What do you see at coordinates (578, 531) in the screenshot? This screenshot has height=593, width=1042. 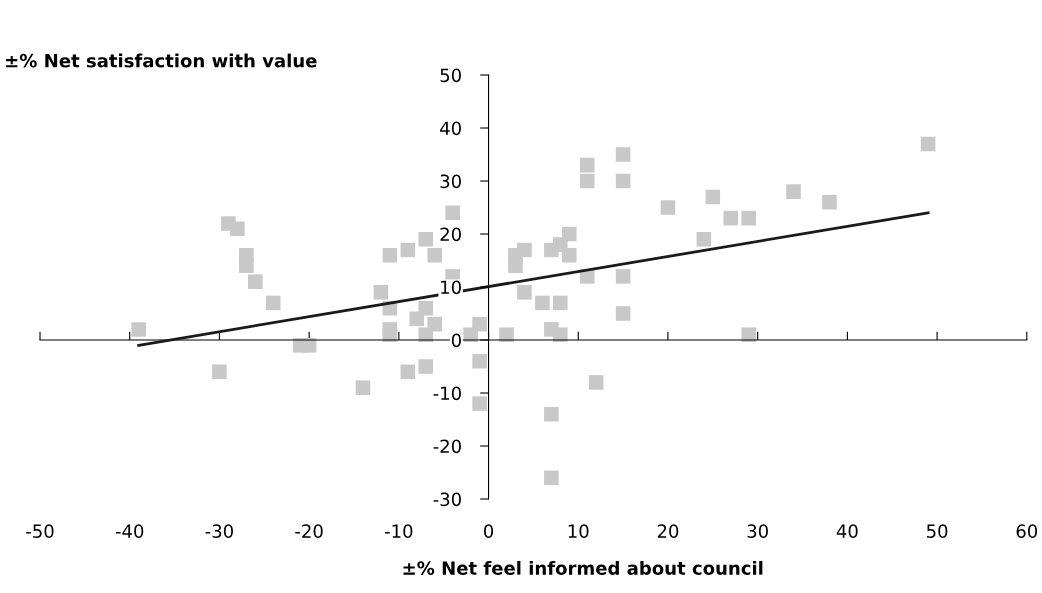 I see `x-tick-label: 10` at bounding box center [578, 531].